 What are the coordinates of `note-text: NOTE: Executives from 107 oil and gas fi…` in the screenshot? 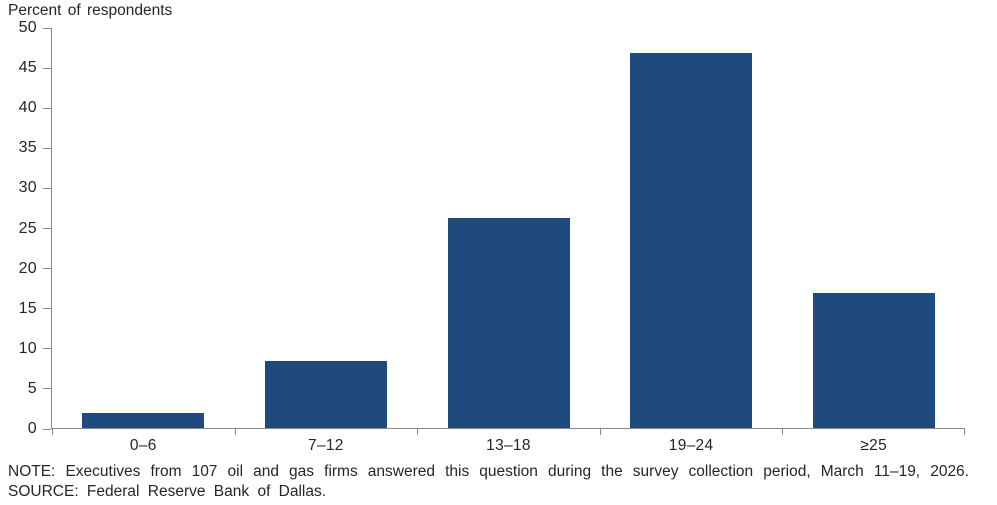 It's located at (488, 471).